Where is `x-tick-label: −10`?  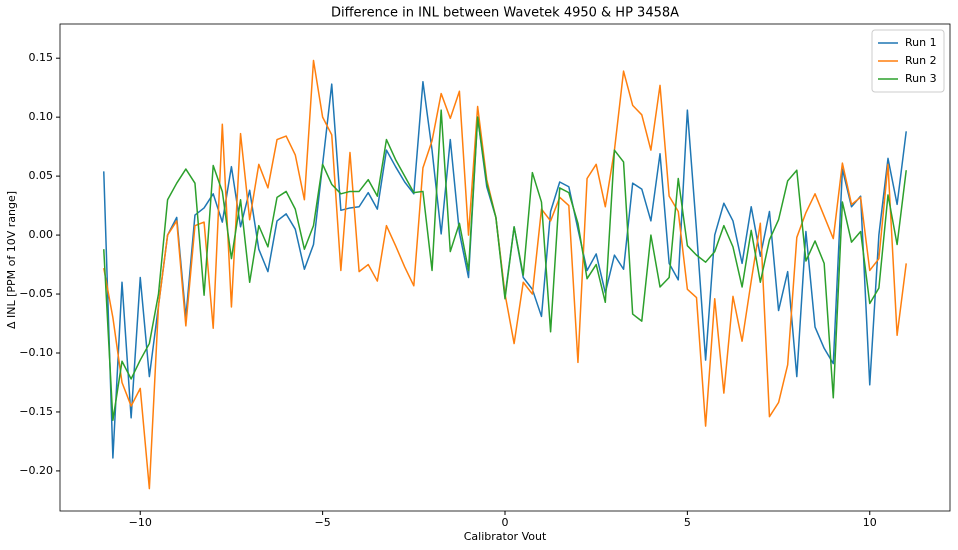
x-tick-label: −10 is located at coordinates (140, 522).